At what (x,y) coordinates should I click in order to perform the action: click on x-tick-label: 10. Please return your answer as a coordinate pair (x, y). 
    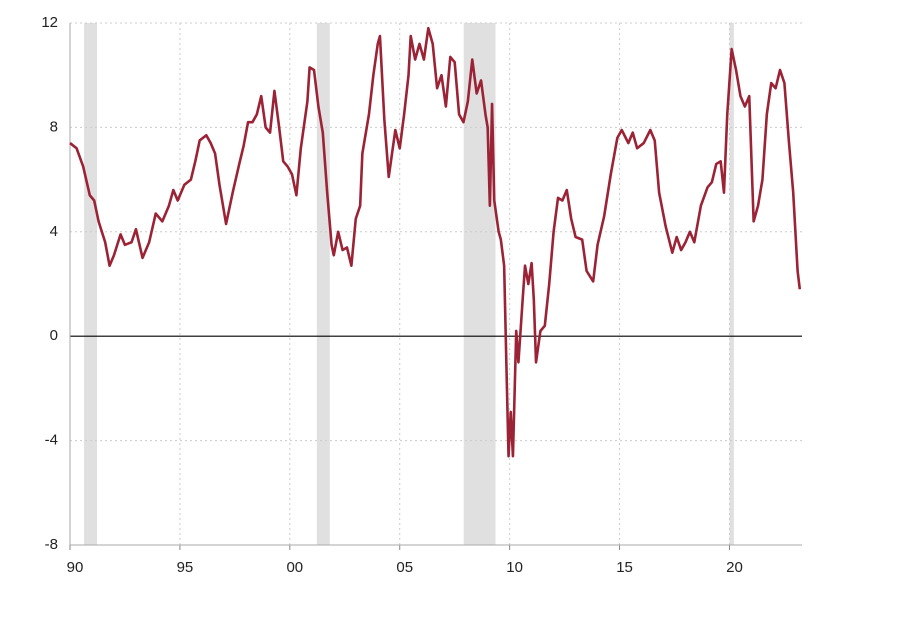
    Looking at the image, I should click on (514, 567).